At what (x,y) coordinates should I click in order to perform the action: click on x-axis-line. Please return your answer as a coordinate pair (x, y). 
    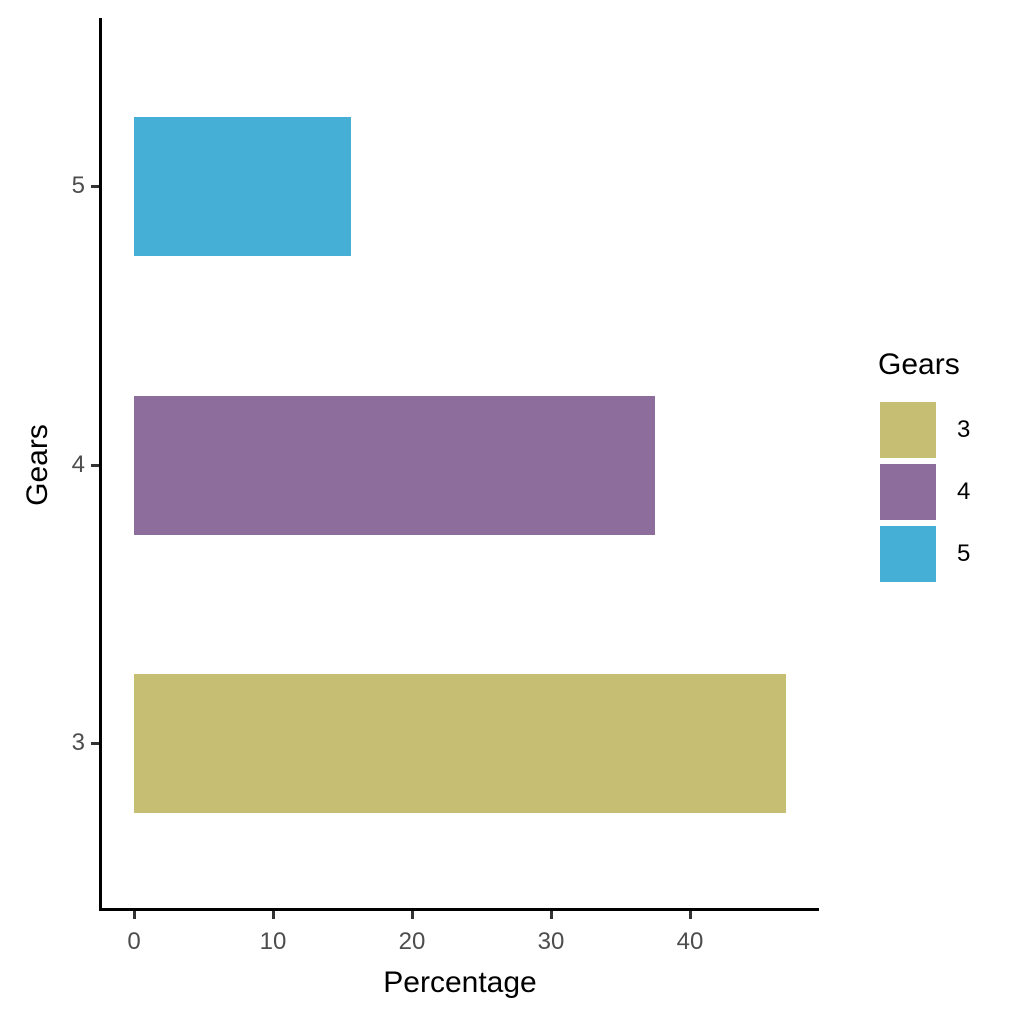
    Looking at the image, I should click on (459, 909).